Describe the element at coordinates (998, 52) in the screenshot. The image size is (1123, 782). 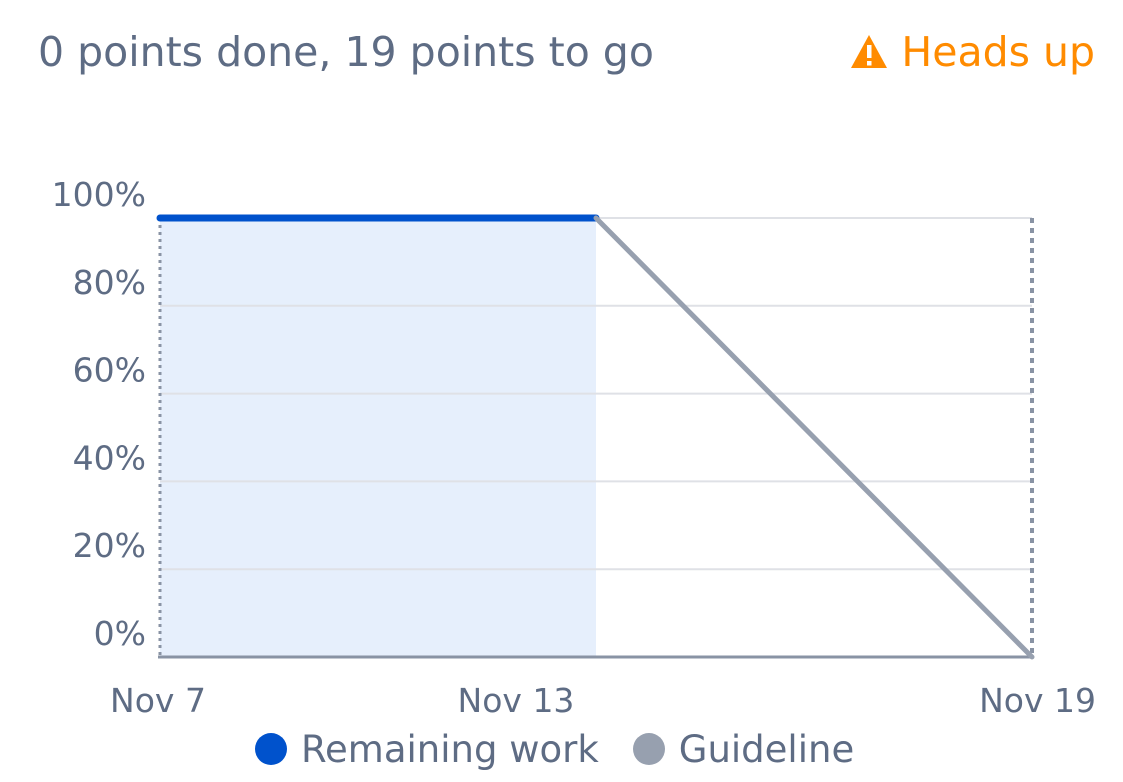
I see `heads-up-label: Heads up` at that location.